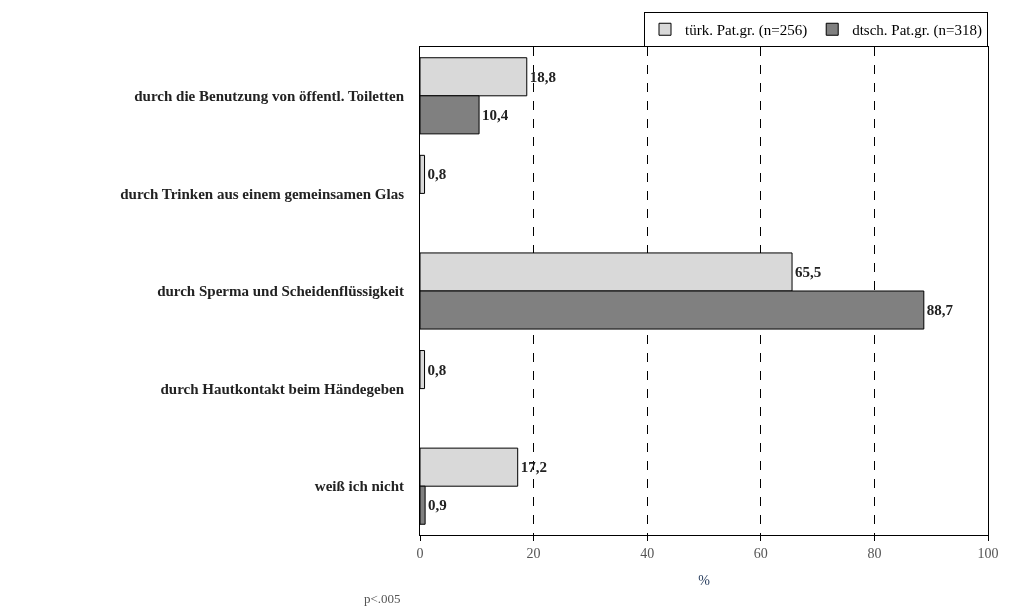 The width and height of the screenshot is (1011, 608). Describe the element at coordinates (269, 96) in the screenshot. I see `y-tick-label: durch die Benutzung von öffentl. Toiletten` at that location.